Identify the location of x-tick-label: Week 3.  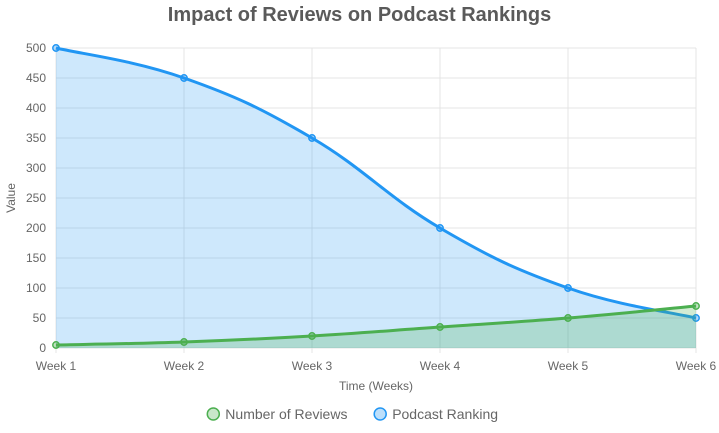
(312, 366).